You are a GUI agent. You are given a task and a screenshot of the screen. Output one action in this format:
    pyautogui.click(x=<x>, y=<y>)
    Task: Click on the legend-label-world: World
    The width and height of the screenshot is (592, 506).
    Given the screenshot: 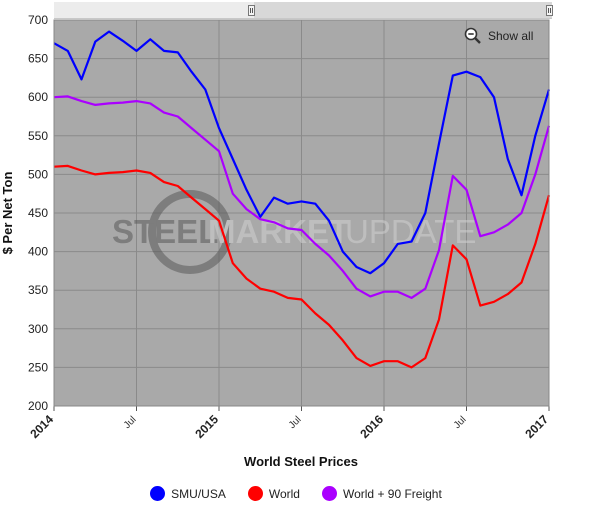 What is the action you would take?
    pyautogui.click(x=284, y=493)
    